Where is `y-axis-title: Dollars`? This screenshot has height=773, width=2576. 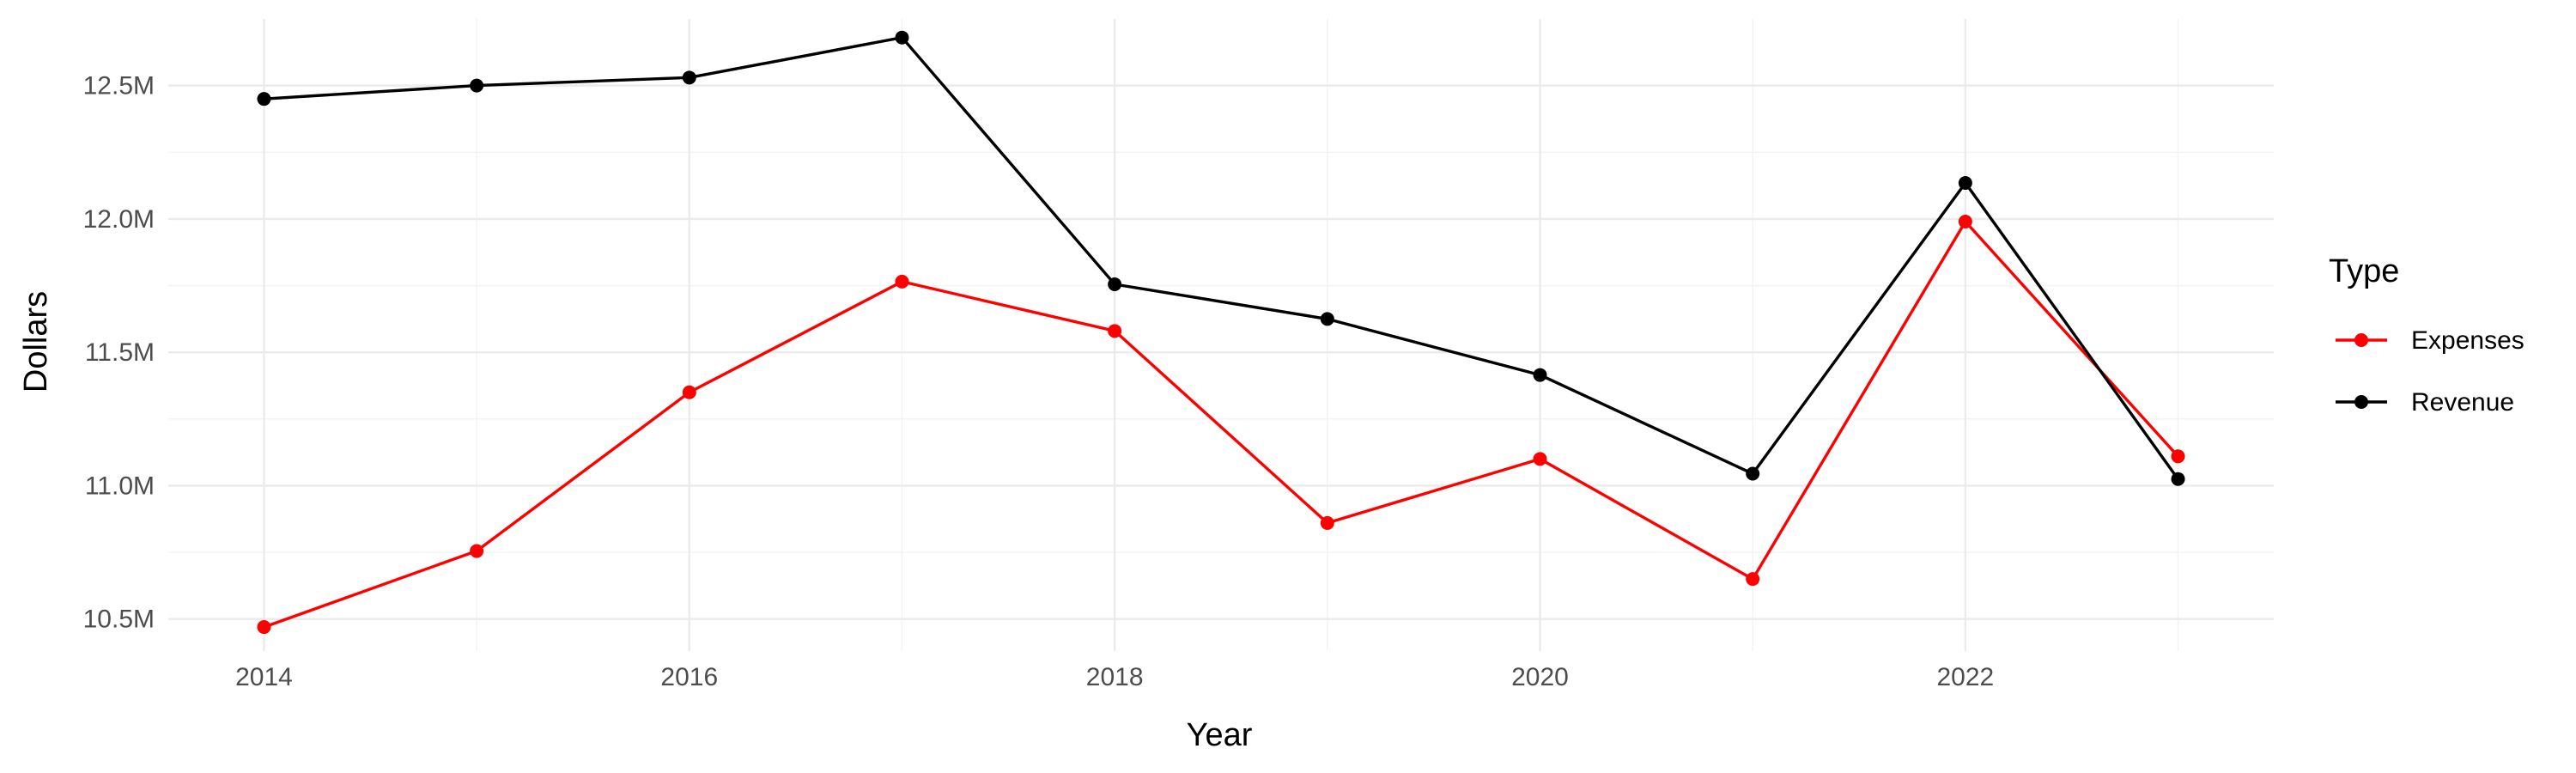
y-axis-title: Dollars is located at coordinates (36, 342).